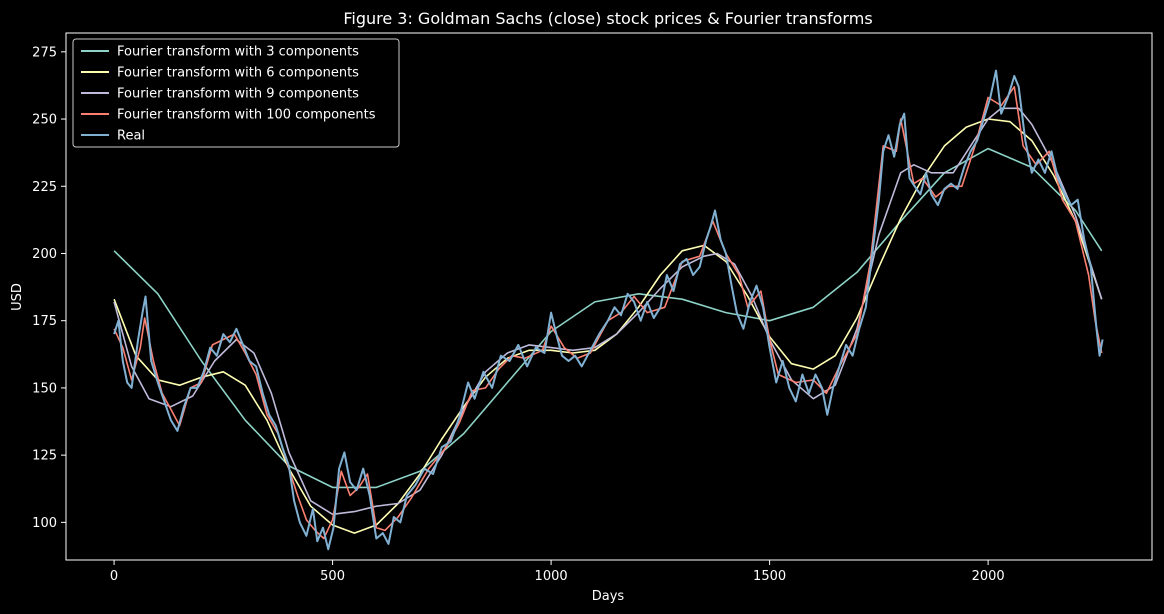  I want to click on y-tick-label: 100, so click(44, 523).